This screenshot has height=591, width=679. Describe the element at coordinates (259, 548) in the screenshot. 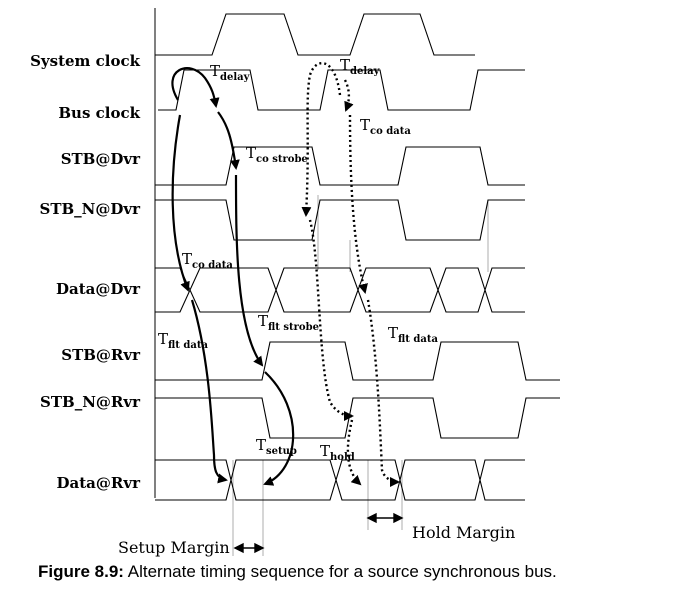

I see `setup-margin-arrowhead-right` at that location.